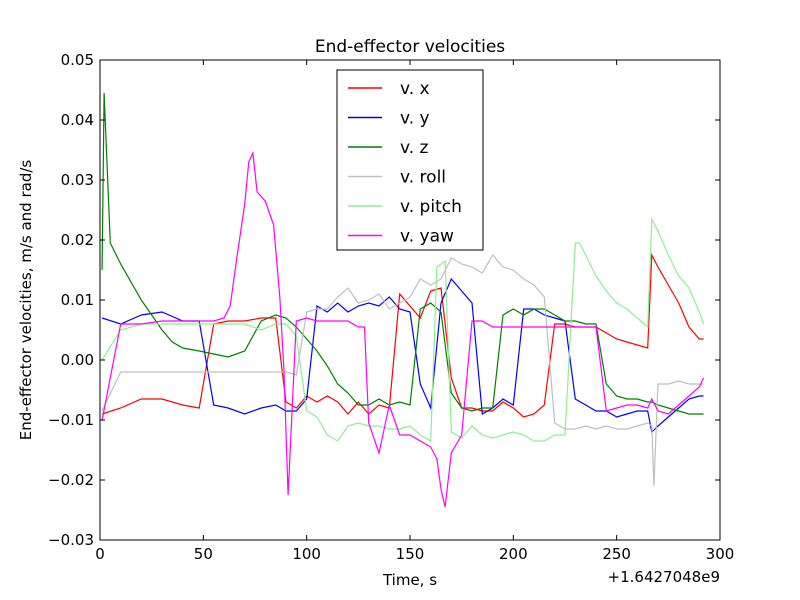 The image size is (800, 600). What do you see at coordinates (77, 60) in the screenshot?
I see `y-tick-label: 0.05` at bounding box center [77, 60].